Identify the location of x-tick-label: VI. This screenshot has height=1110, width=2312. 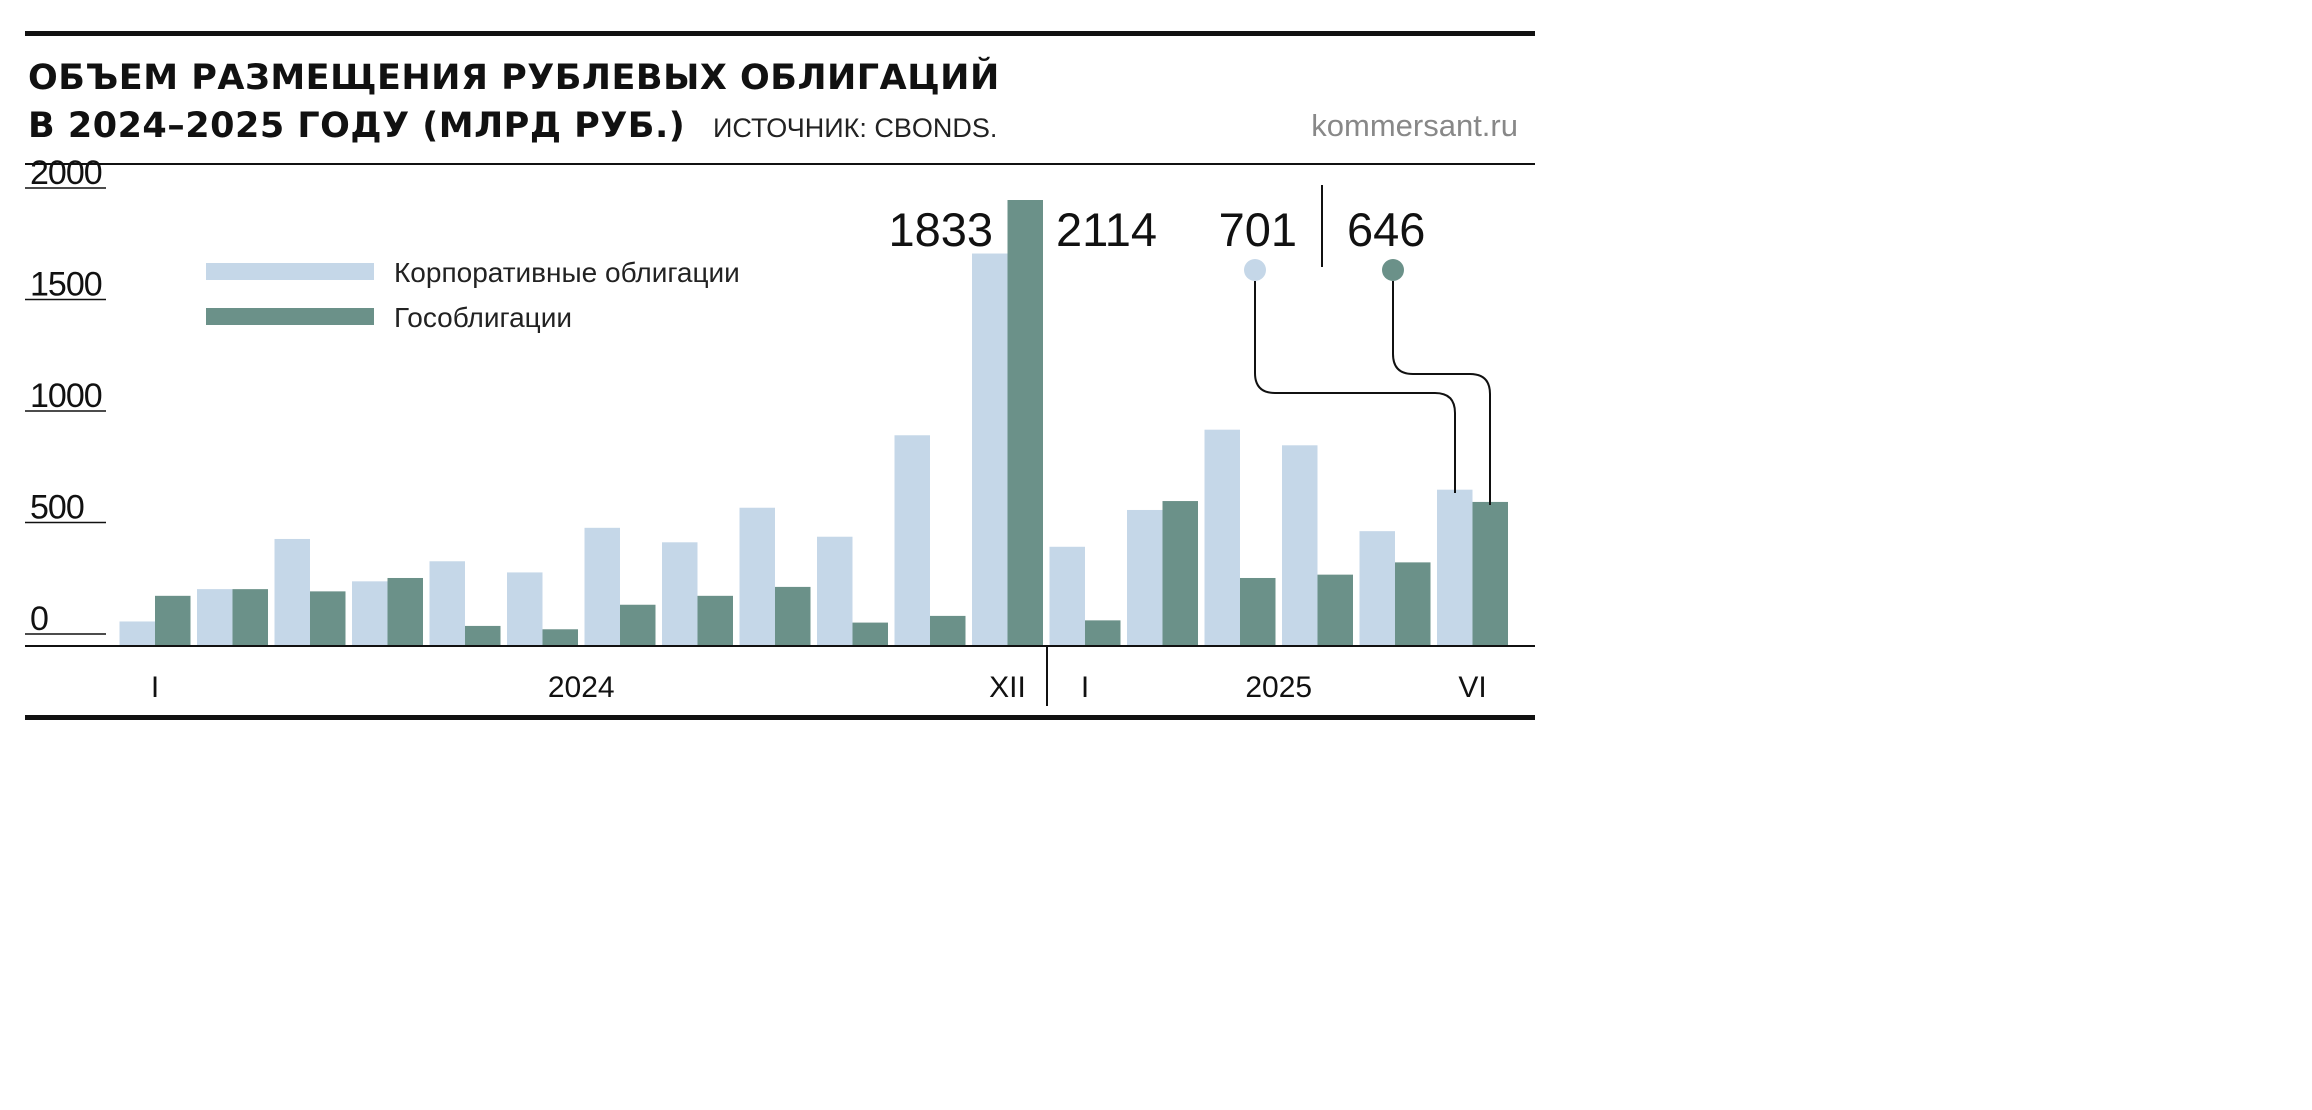
(1472, 687).